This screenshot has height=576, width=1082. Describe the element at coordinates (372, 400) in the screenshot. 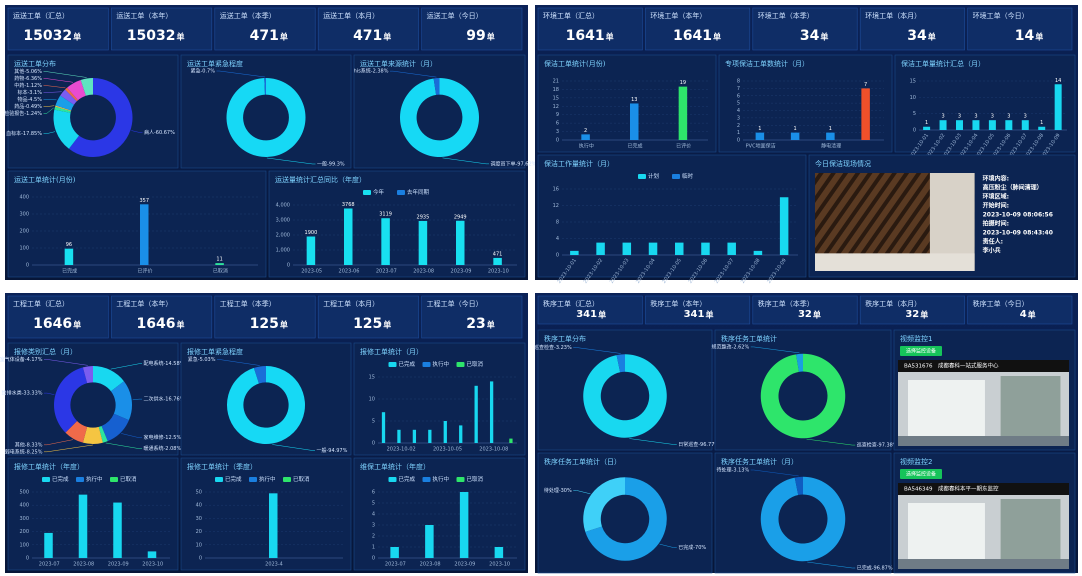

I see `y-tick-label: 10` at that location.